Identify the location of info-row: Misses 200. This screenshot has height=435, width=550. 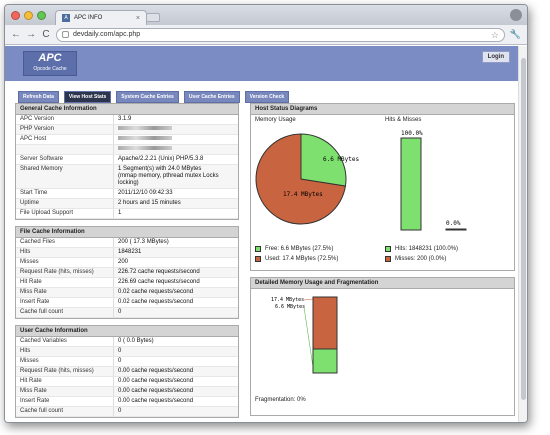
(127, 263).